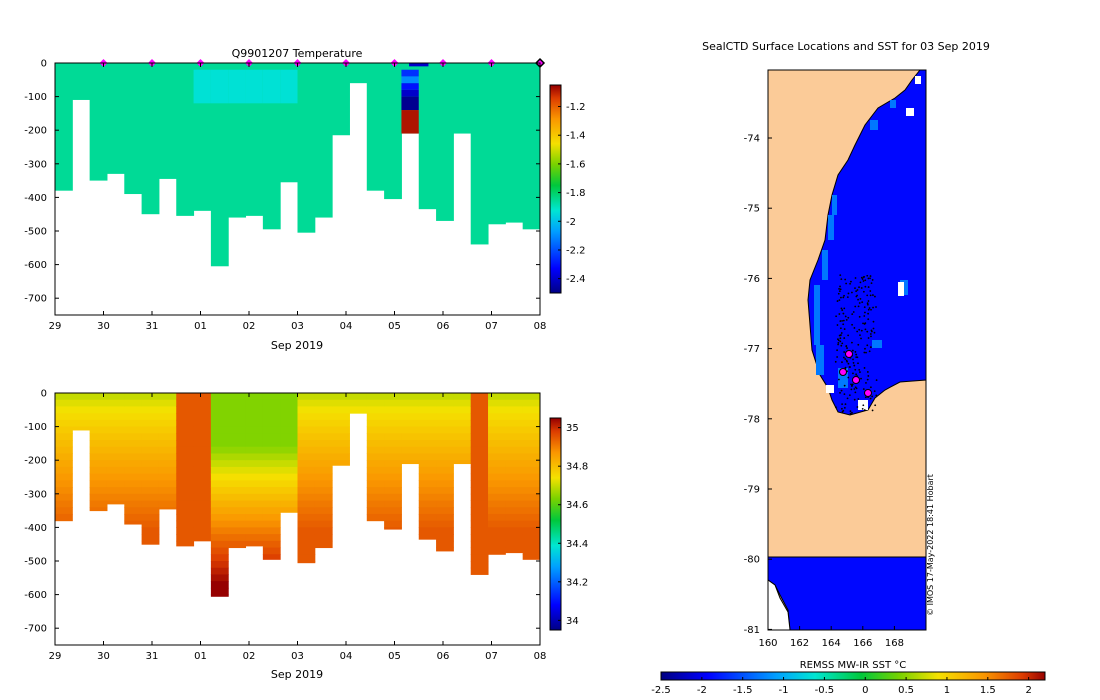 The width and height of the screenshot is (1100, 700). What do you see at coordinates (752, 279) in the screenshot?
I see `map-latitude-tick-label: -76` at bounding box center [752, 279].